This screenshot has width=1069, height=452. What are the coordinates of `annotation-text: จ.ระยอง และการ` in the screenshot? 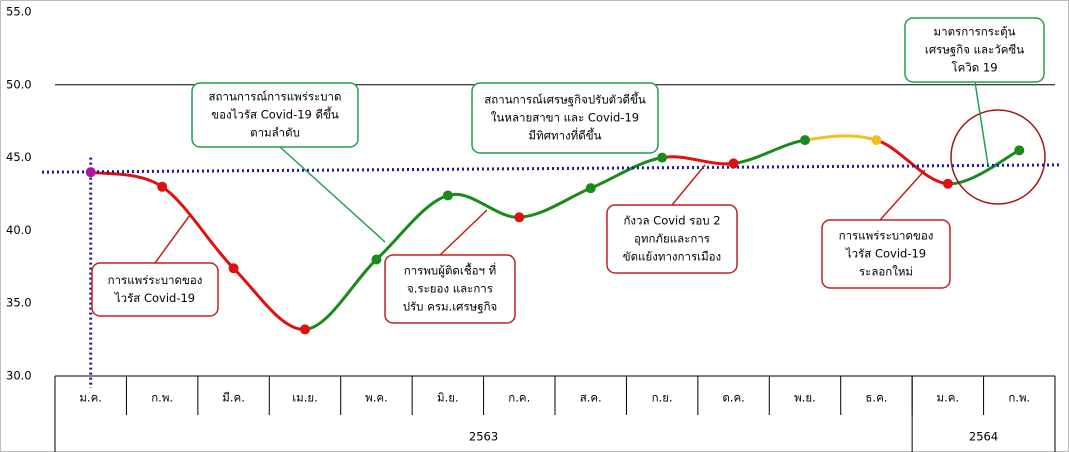 It's located at (450, 289).